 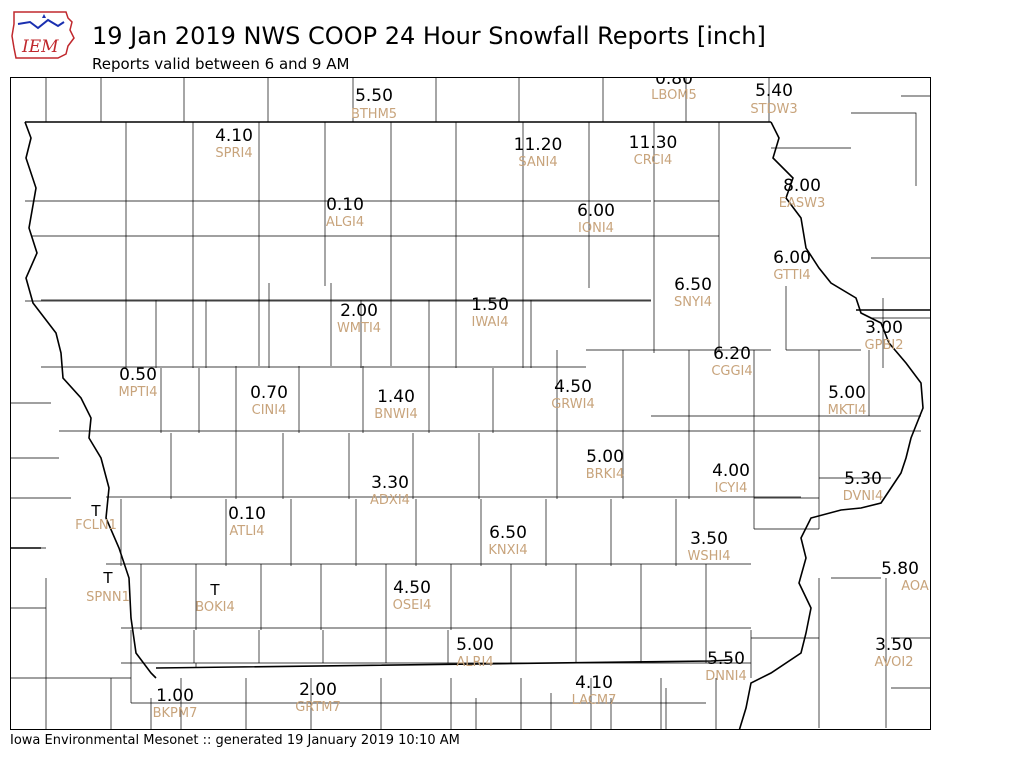 What do you see at coordinates (674, 95) in the screenshot?
I see `station-id: LBOM5` at bounding box center [674, 95].